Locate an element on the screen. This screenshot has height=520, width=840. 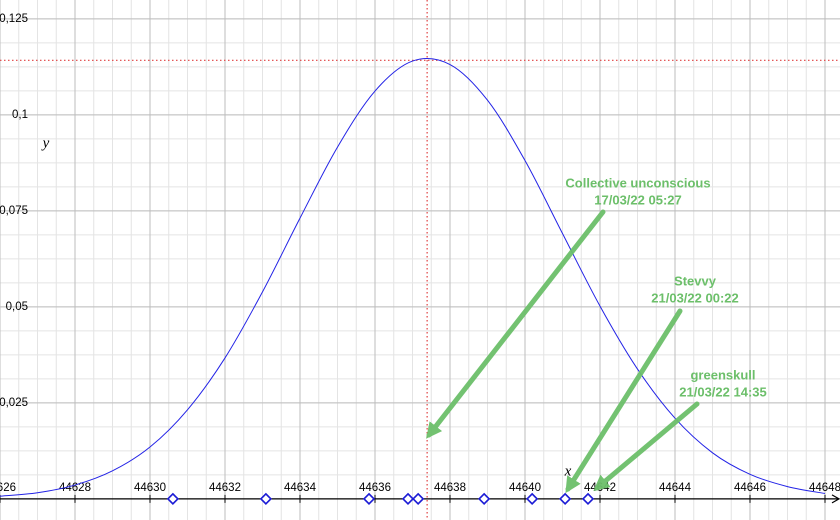
x-axis-arrow is located at coordinates (835, 499).